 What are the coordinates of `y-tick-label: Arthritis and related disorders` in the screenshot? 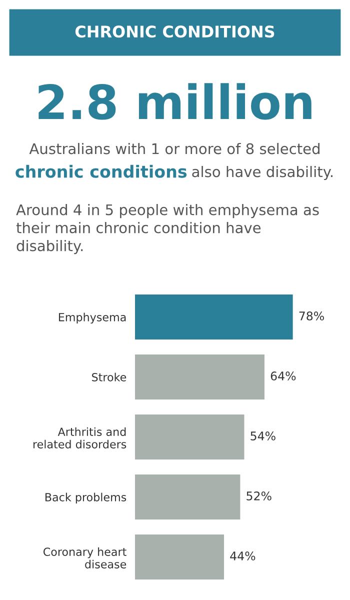 It's located at (80, 437).